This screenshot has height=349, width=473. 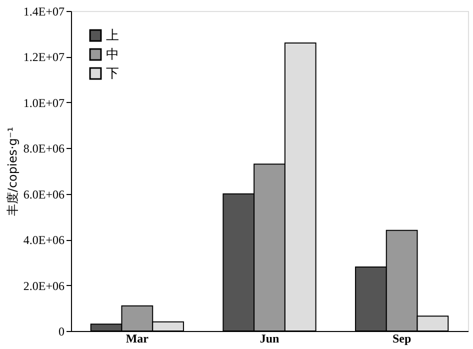 I want to click on y-tick-label: 8.0E+06, so click(x=43, y=149).